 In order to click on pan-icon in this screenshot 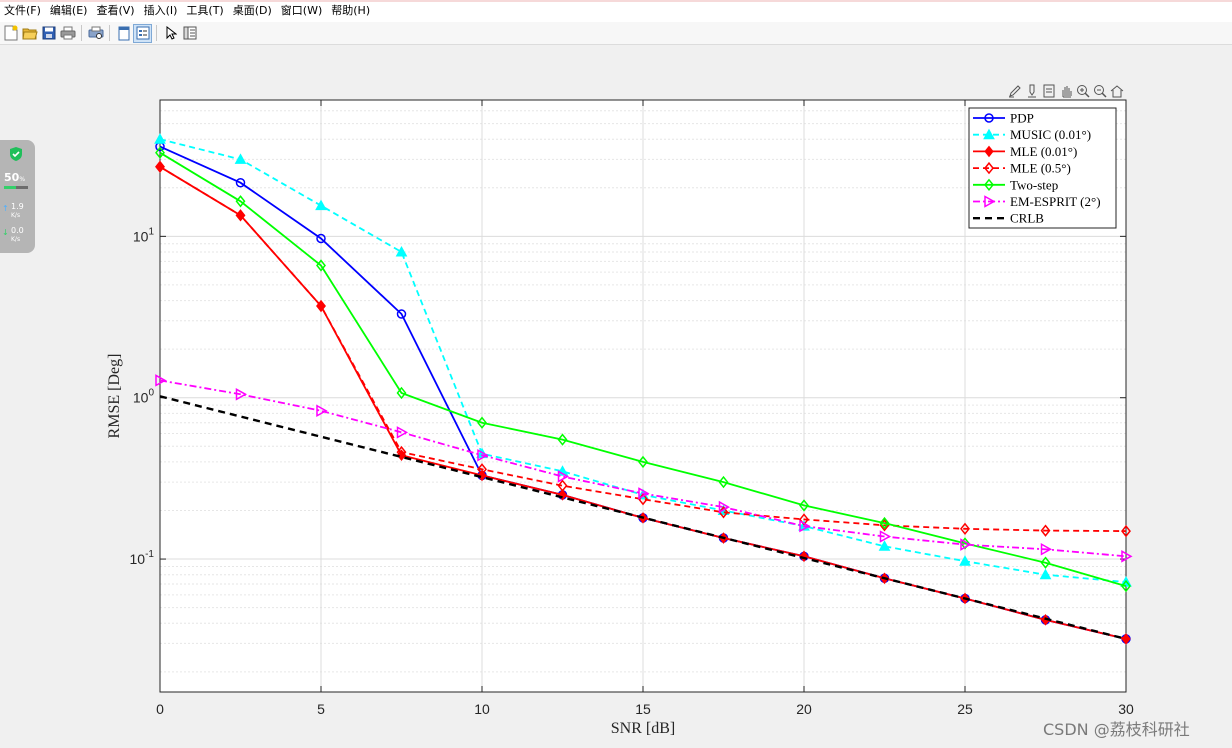, I will do `click(1065, 90)`.